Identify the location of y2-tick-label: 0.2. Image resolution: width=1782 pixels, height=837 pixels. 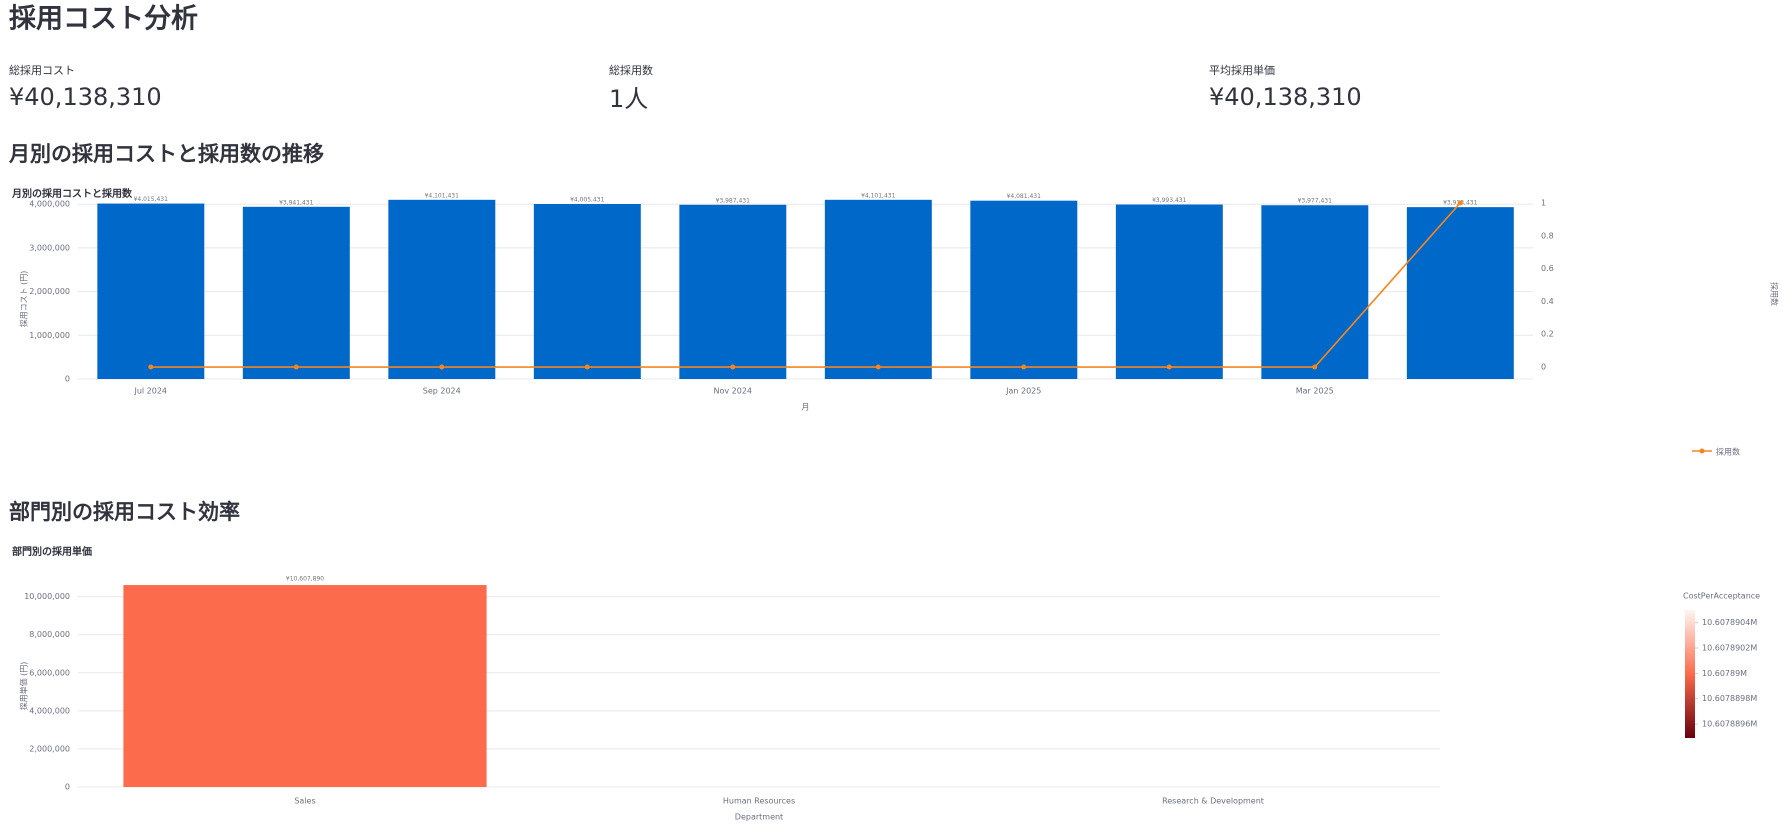
(1547, 334).